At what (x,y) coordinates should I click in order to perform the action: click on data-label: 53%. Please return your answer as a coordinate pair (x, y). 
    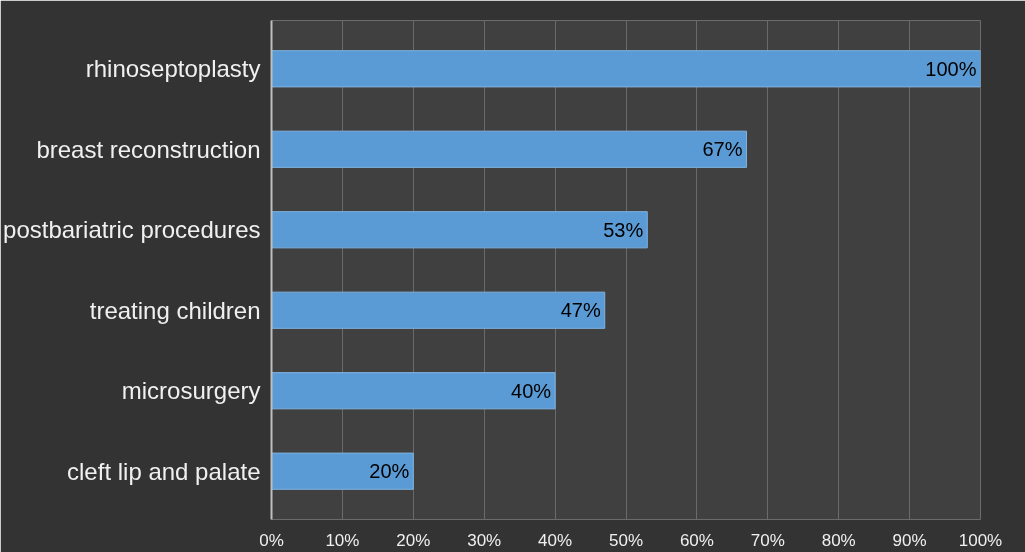
    Looking at the image, I should click on (623, 229).